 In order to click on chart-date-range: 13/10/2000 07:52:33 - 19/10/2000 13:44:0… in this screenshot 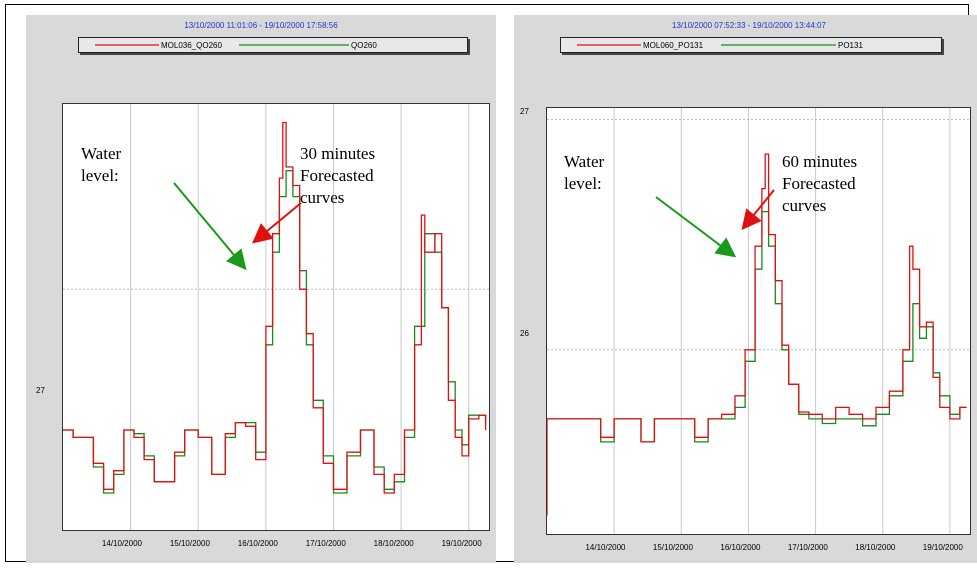, I will do `click(749, 25)`.